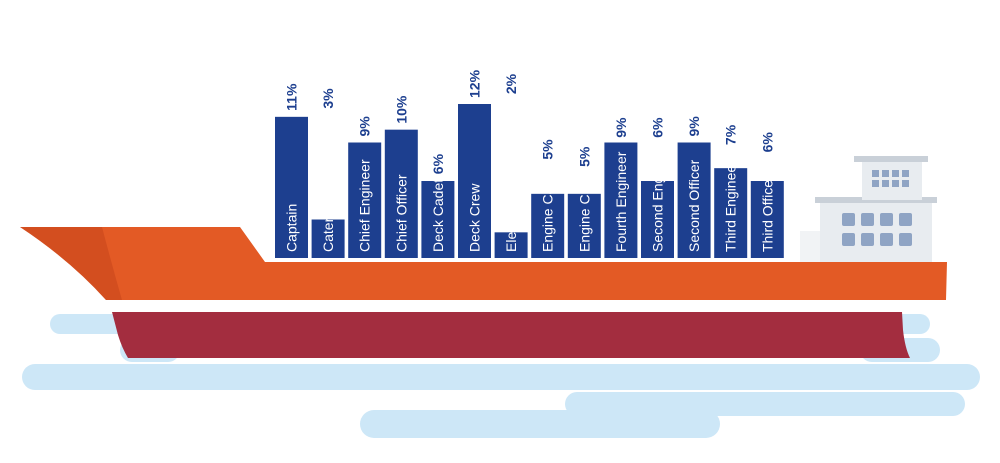 The height and width of the screenshot is (463, 1000). What do you see at coordinates (548, 209) in the screenshot?
I see `category-label: Engine Cadet` at bounding box center [548, 209].